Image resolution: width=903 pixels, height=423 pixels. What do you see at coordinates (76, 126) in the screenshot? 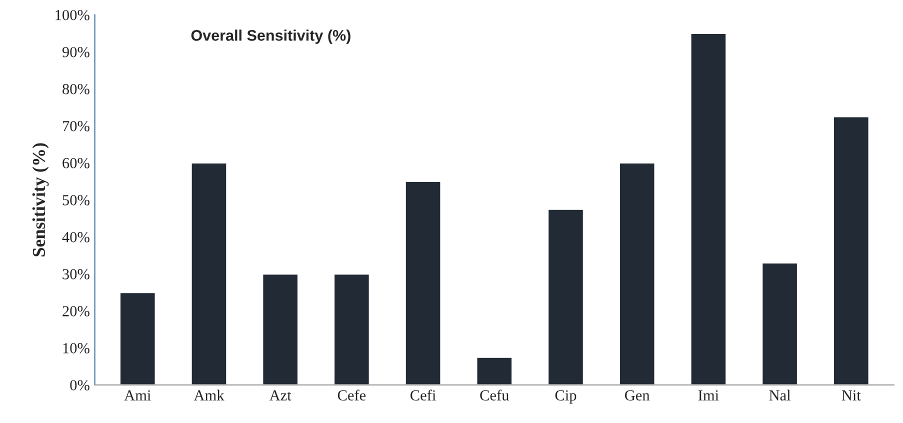
I see `y-tick-label: 70%` at bounding box center [76, 126].